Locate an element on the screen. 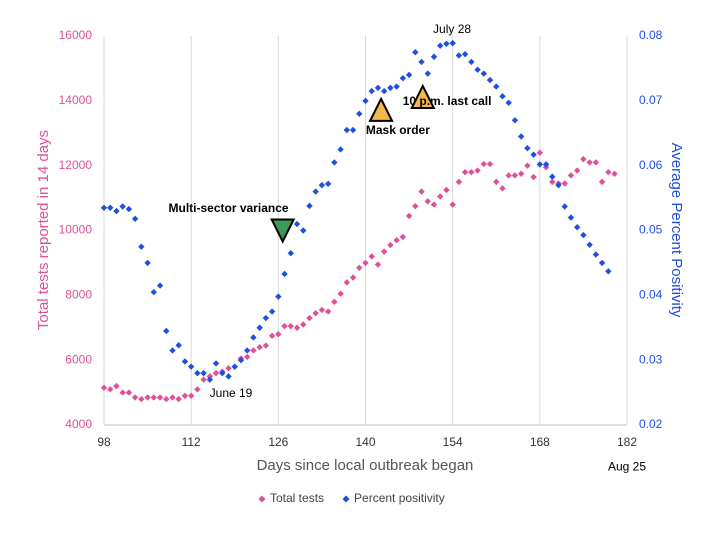 This screenshot has width=720, height=545. x-tick-label: 112 is located at coordinates (191, 442).